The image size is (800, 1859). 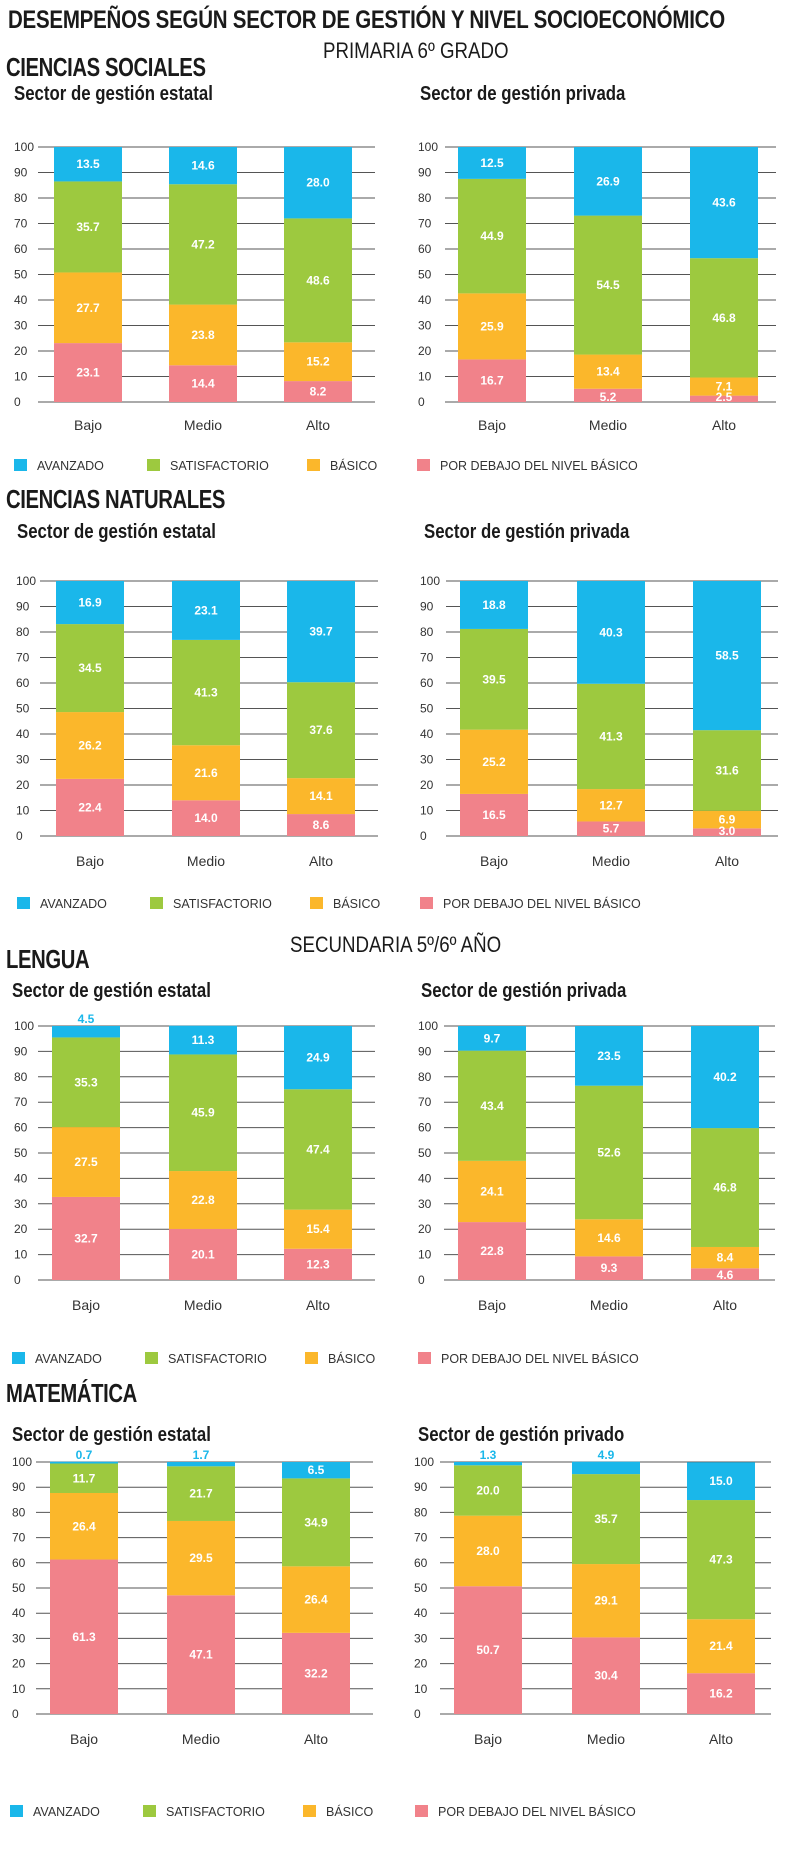 What do you see at coordinates (201, 1494) in the screenshot?
I see `data-label-satisfactorio: 21.7` at bounding box center [201, 1494].